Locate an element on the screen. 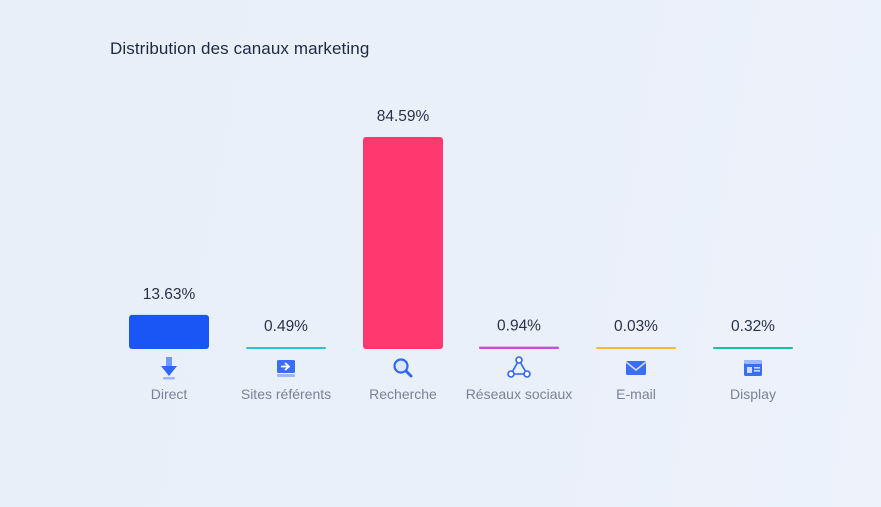 The height and width of the screenshot is (507, 881). value-label-sites-referents: 0.49% is located at coordinates (286, 326).